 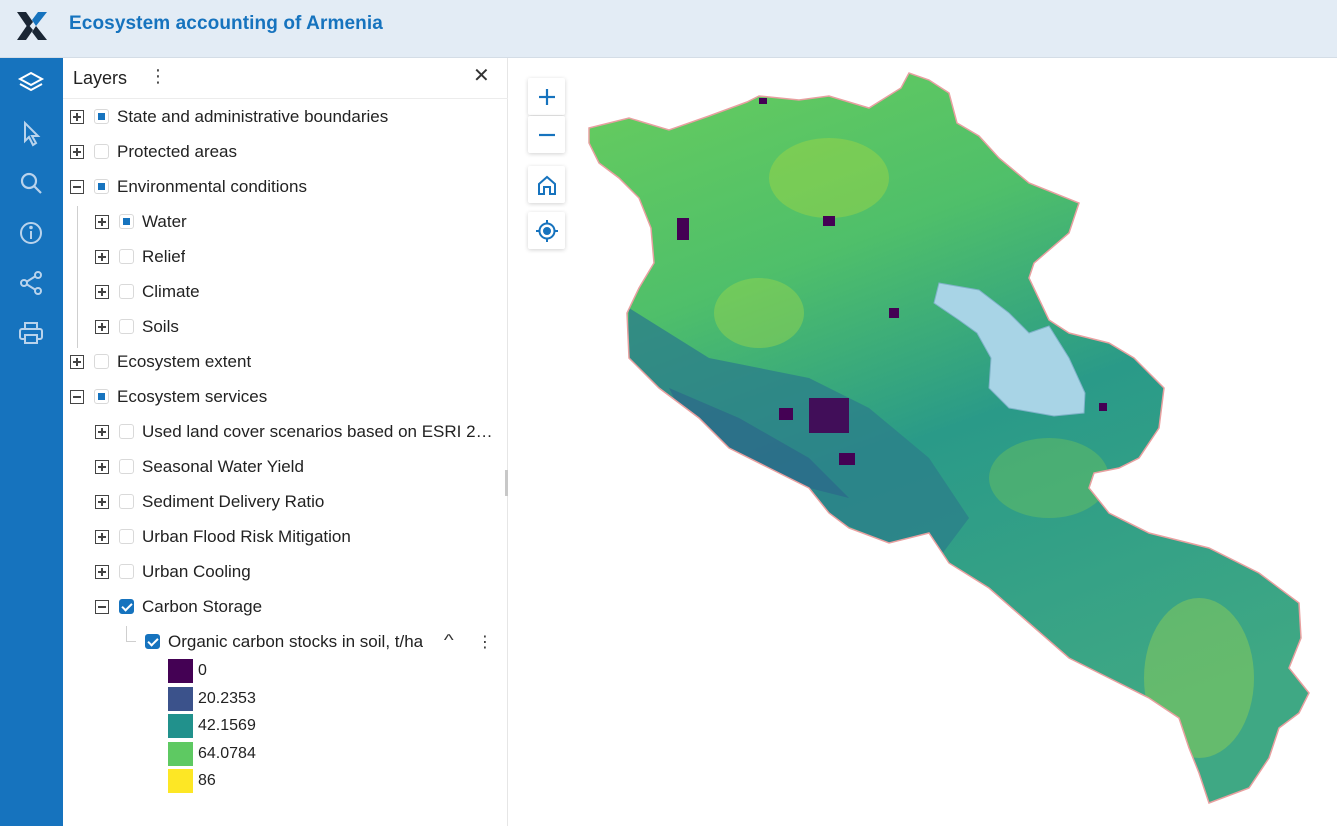 What do you see at coordinates (207, 780) in the screenshot?
I see `legend-label: 86` at bounding box center [207, 780].